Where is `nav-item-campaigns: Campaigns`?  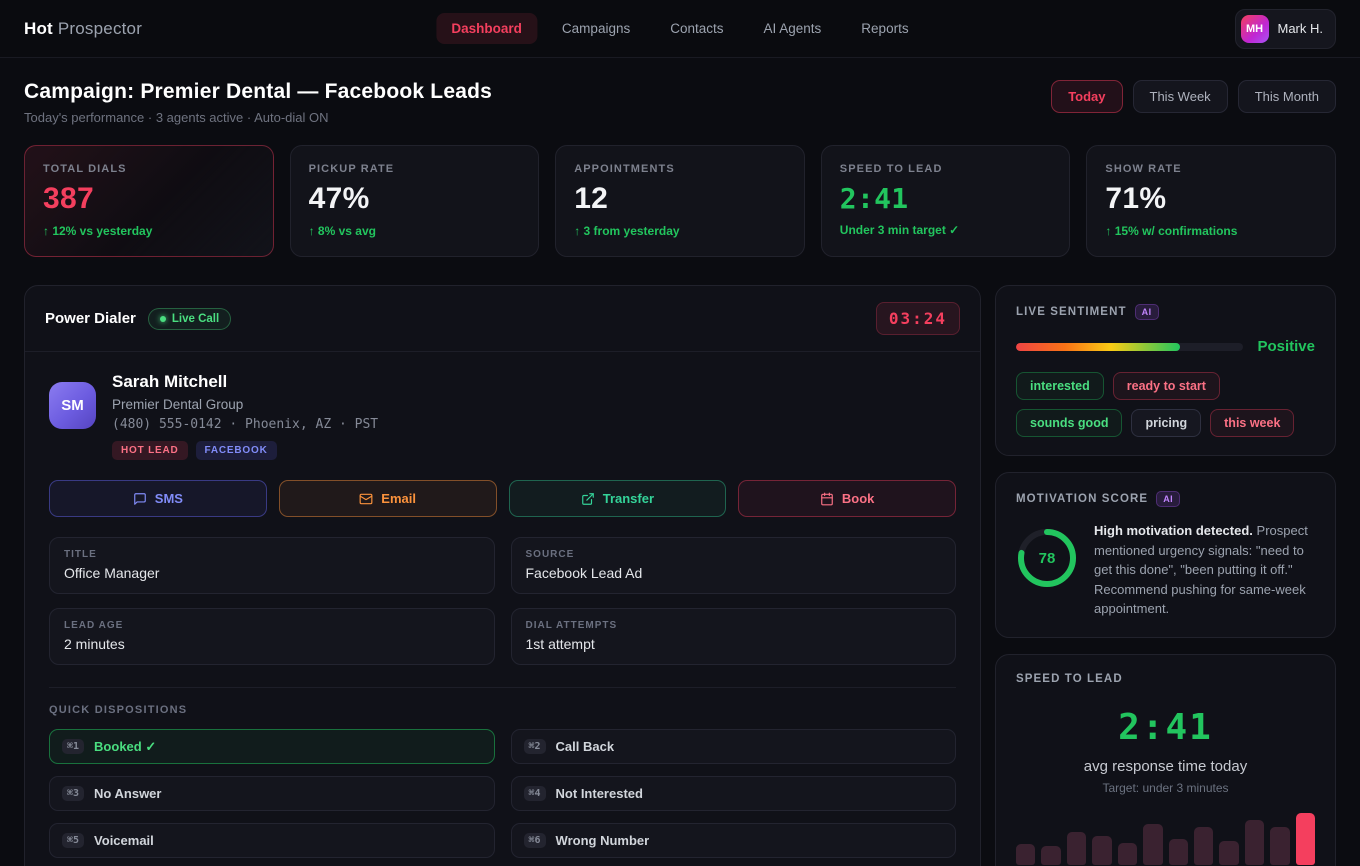 nav-item-campaigns: Campaigns is located at coordinates (596, 28).